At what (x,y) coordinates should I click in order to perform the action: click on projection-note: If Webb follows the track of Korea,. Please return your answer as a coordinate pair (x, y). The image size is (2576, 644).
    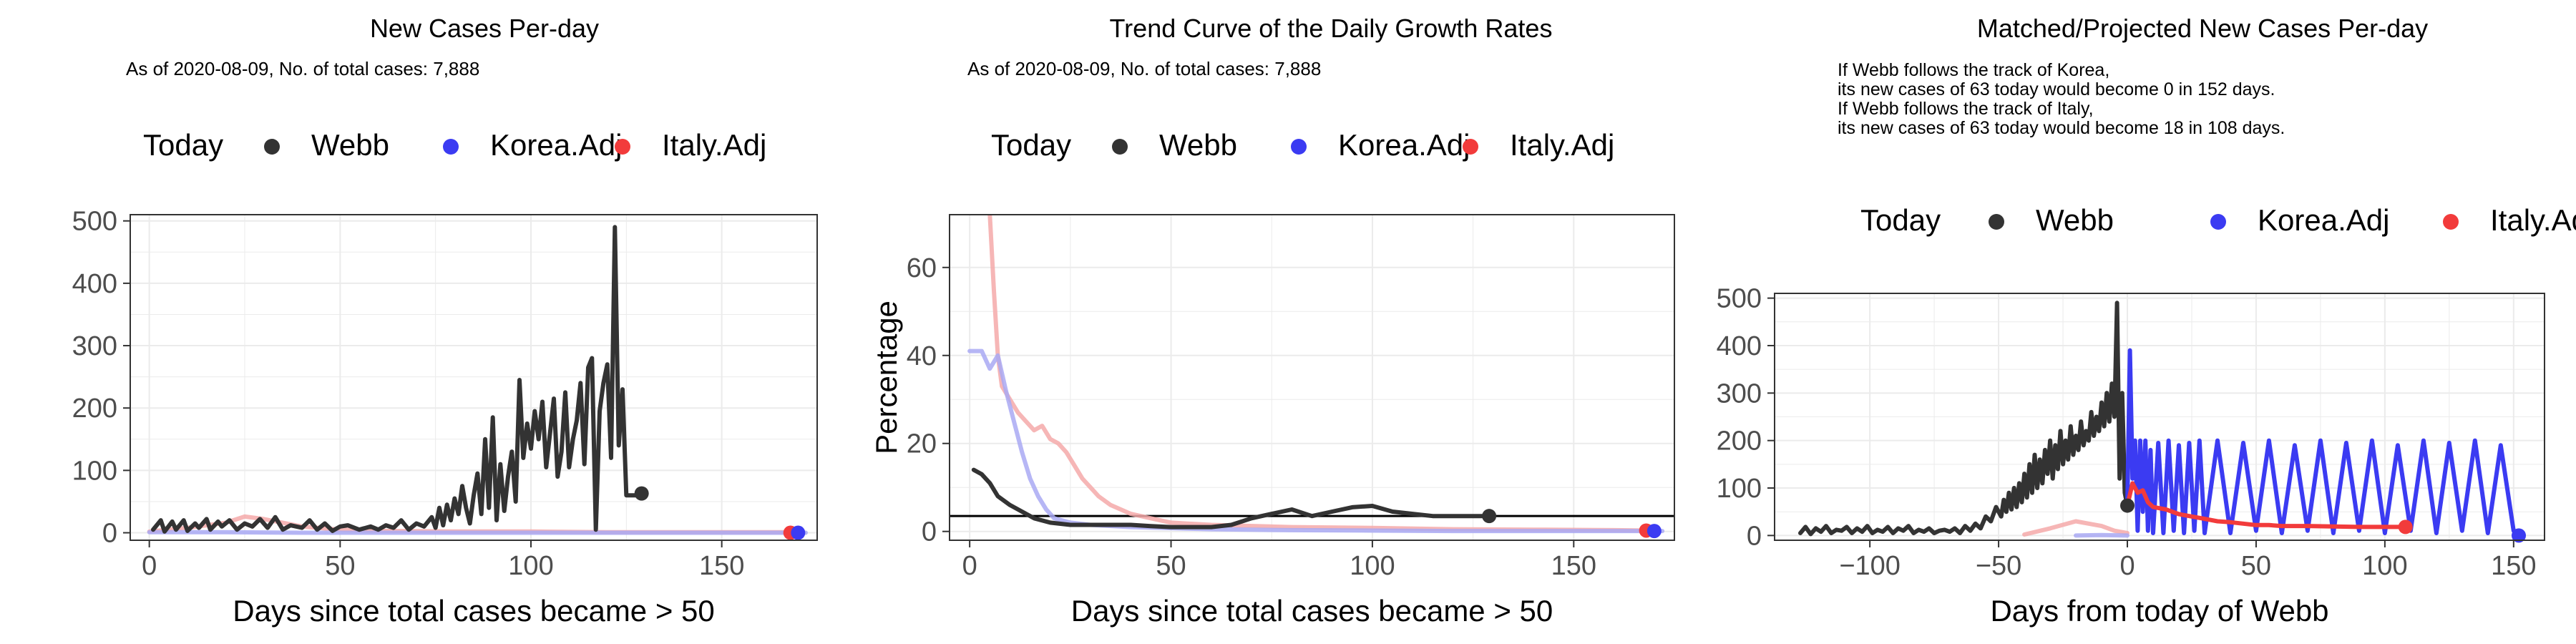
    Looking at the image, I should click on (1973, 70).